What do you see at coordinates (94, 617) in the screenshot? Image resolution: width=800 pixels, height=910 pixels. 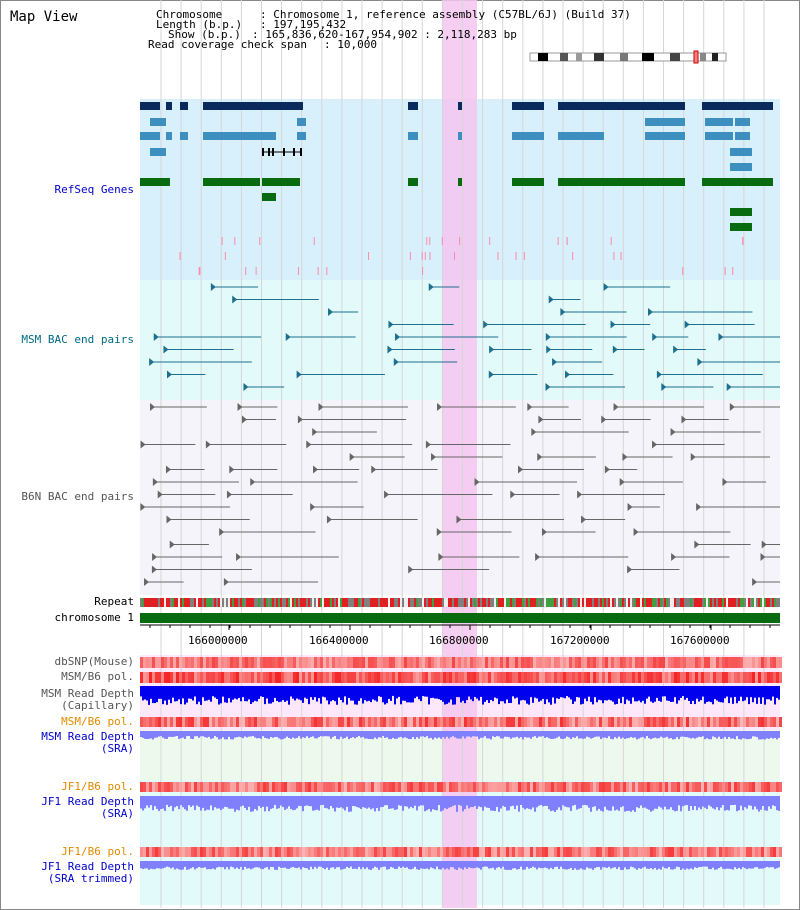 I see `chromosome-label: chromosome 1` at bounding box center [94, 617].